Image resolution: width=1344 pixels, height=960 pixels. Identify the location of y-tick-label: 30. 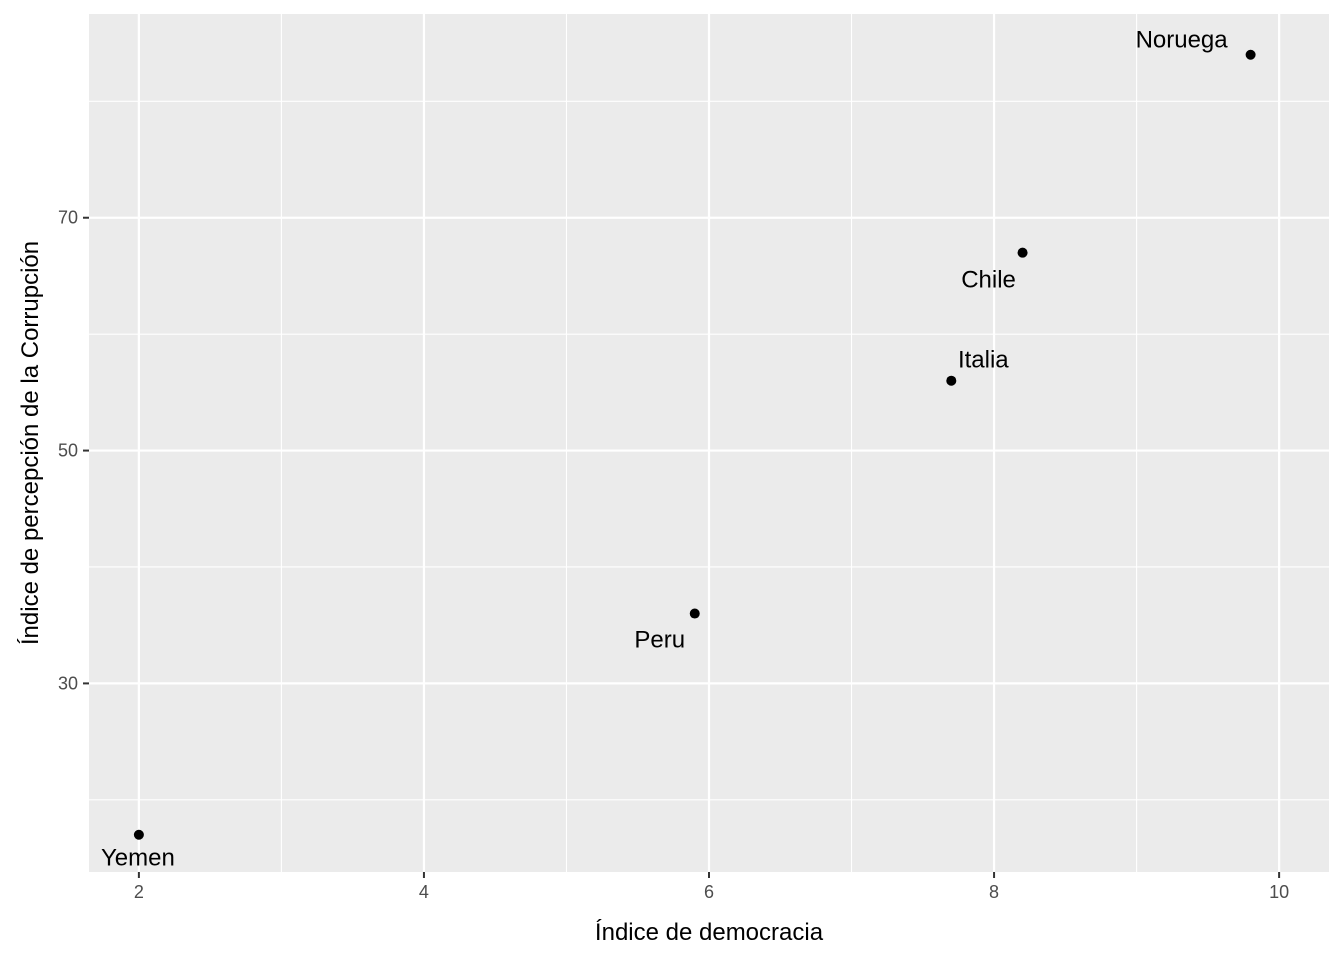
(68, 683).